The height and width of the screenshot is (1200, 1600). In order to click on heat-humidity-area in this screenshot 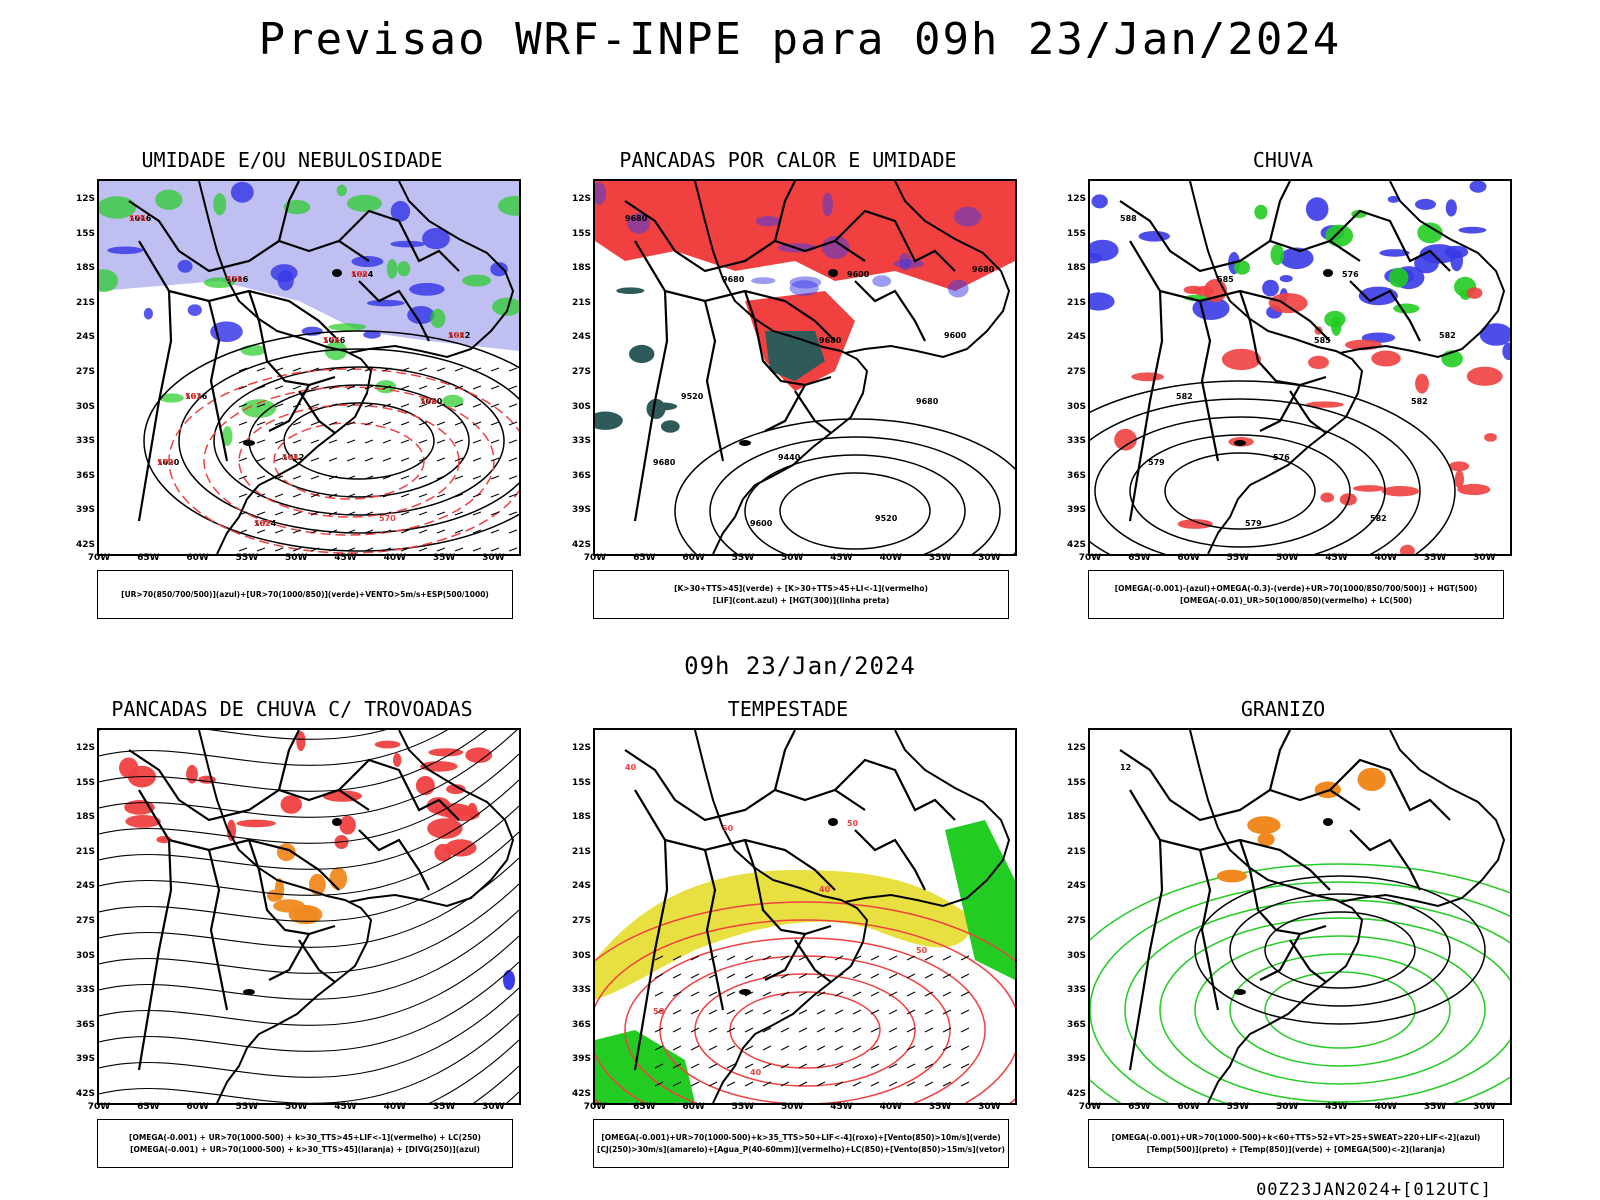, I will do `click(656, 408)`.